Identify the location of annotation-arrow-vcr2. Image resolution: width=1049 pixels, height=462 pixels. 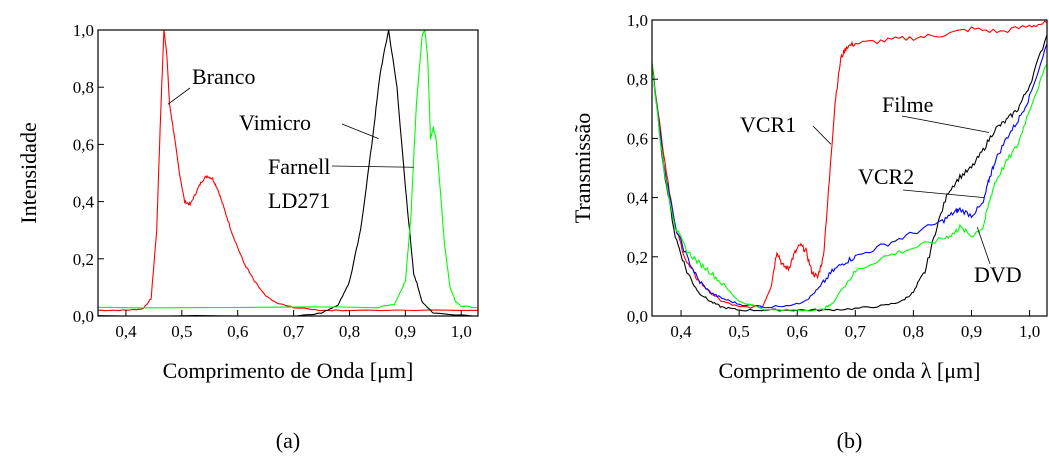
(943, 193).